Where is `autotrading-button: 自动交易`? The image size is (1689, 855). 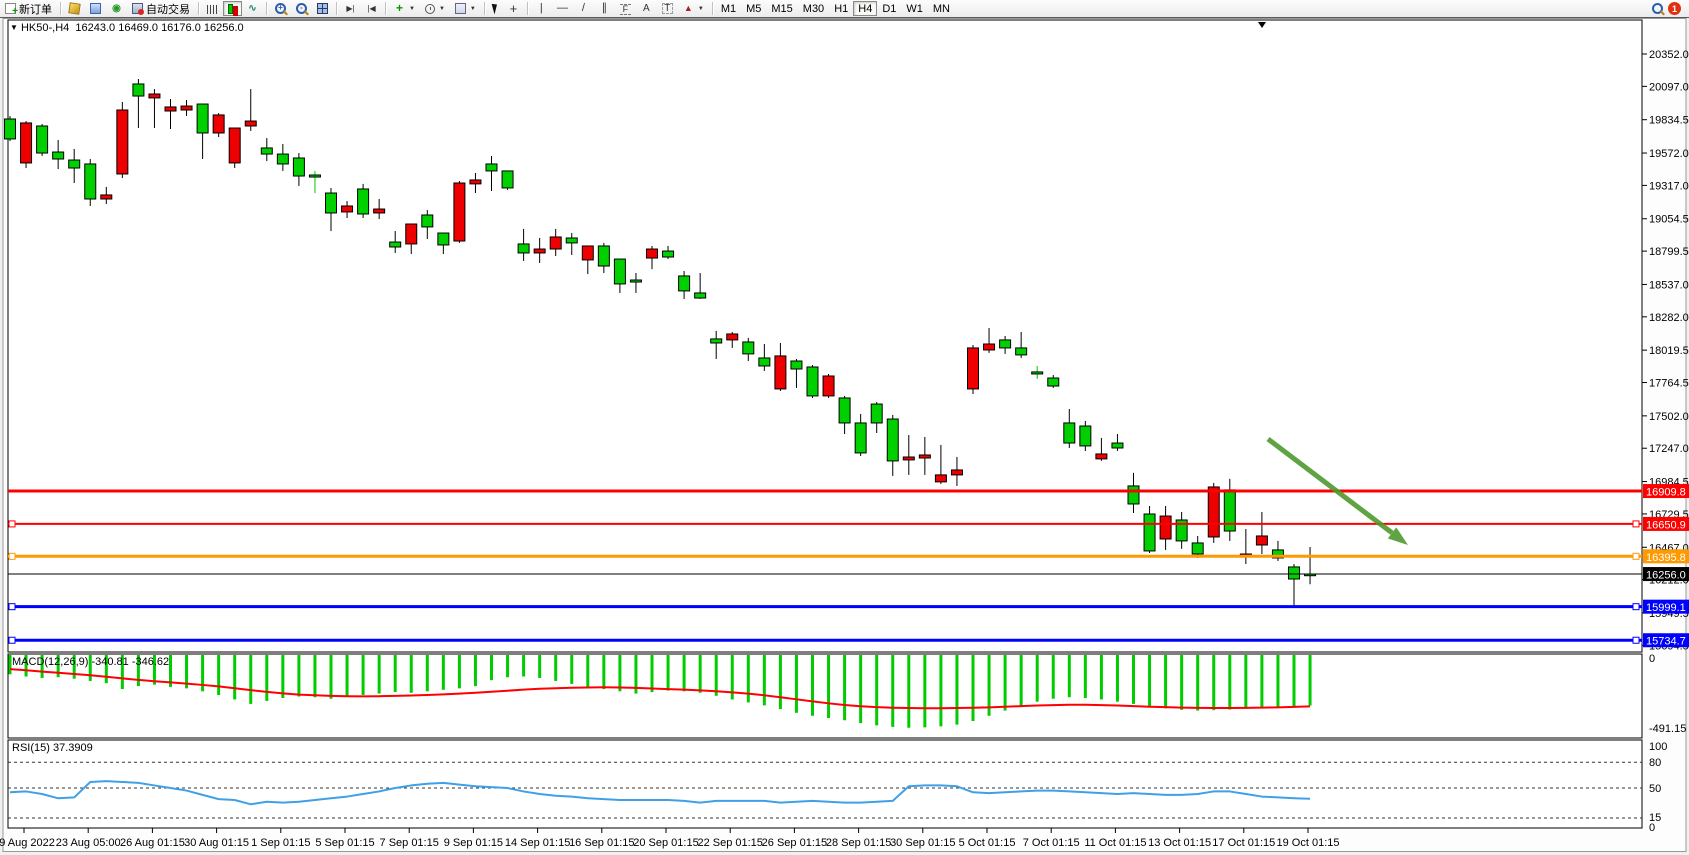 autotrading-button: 自动交易 is located at coordinates (161, 8).